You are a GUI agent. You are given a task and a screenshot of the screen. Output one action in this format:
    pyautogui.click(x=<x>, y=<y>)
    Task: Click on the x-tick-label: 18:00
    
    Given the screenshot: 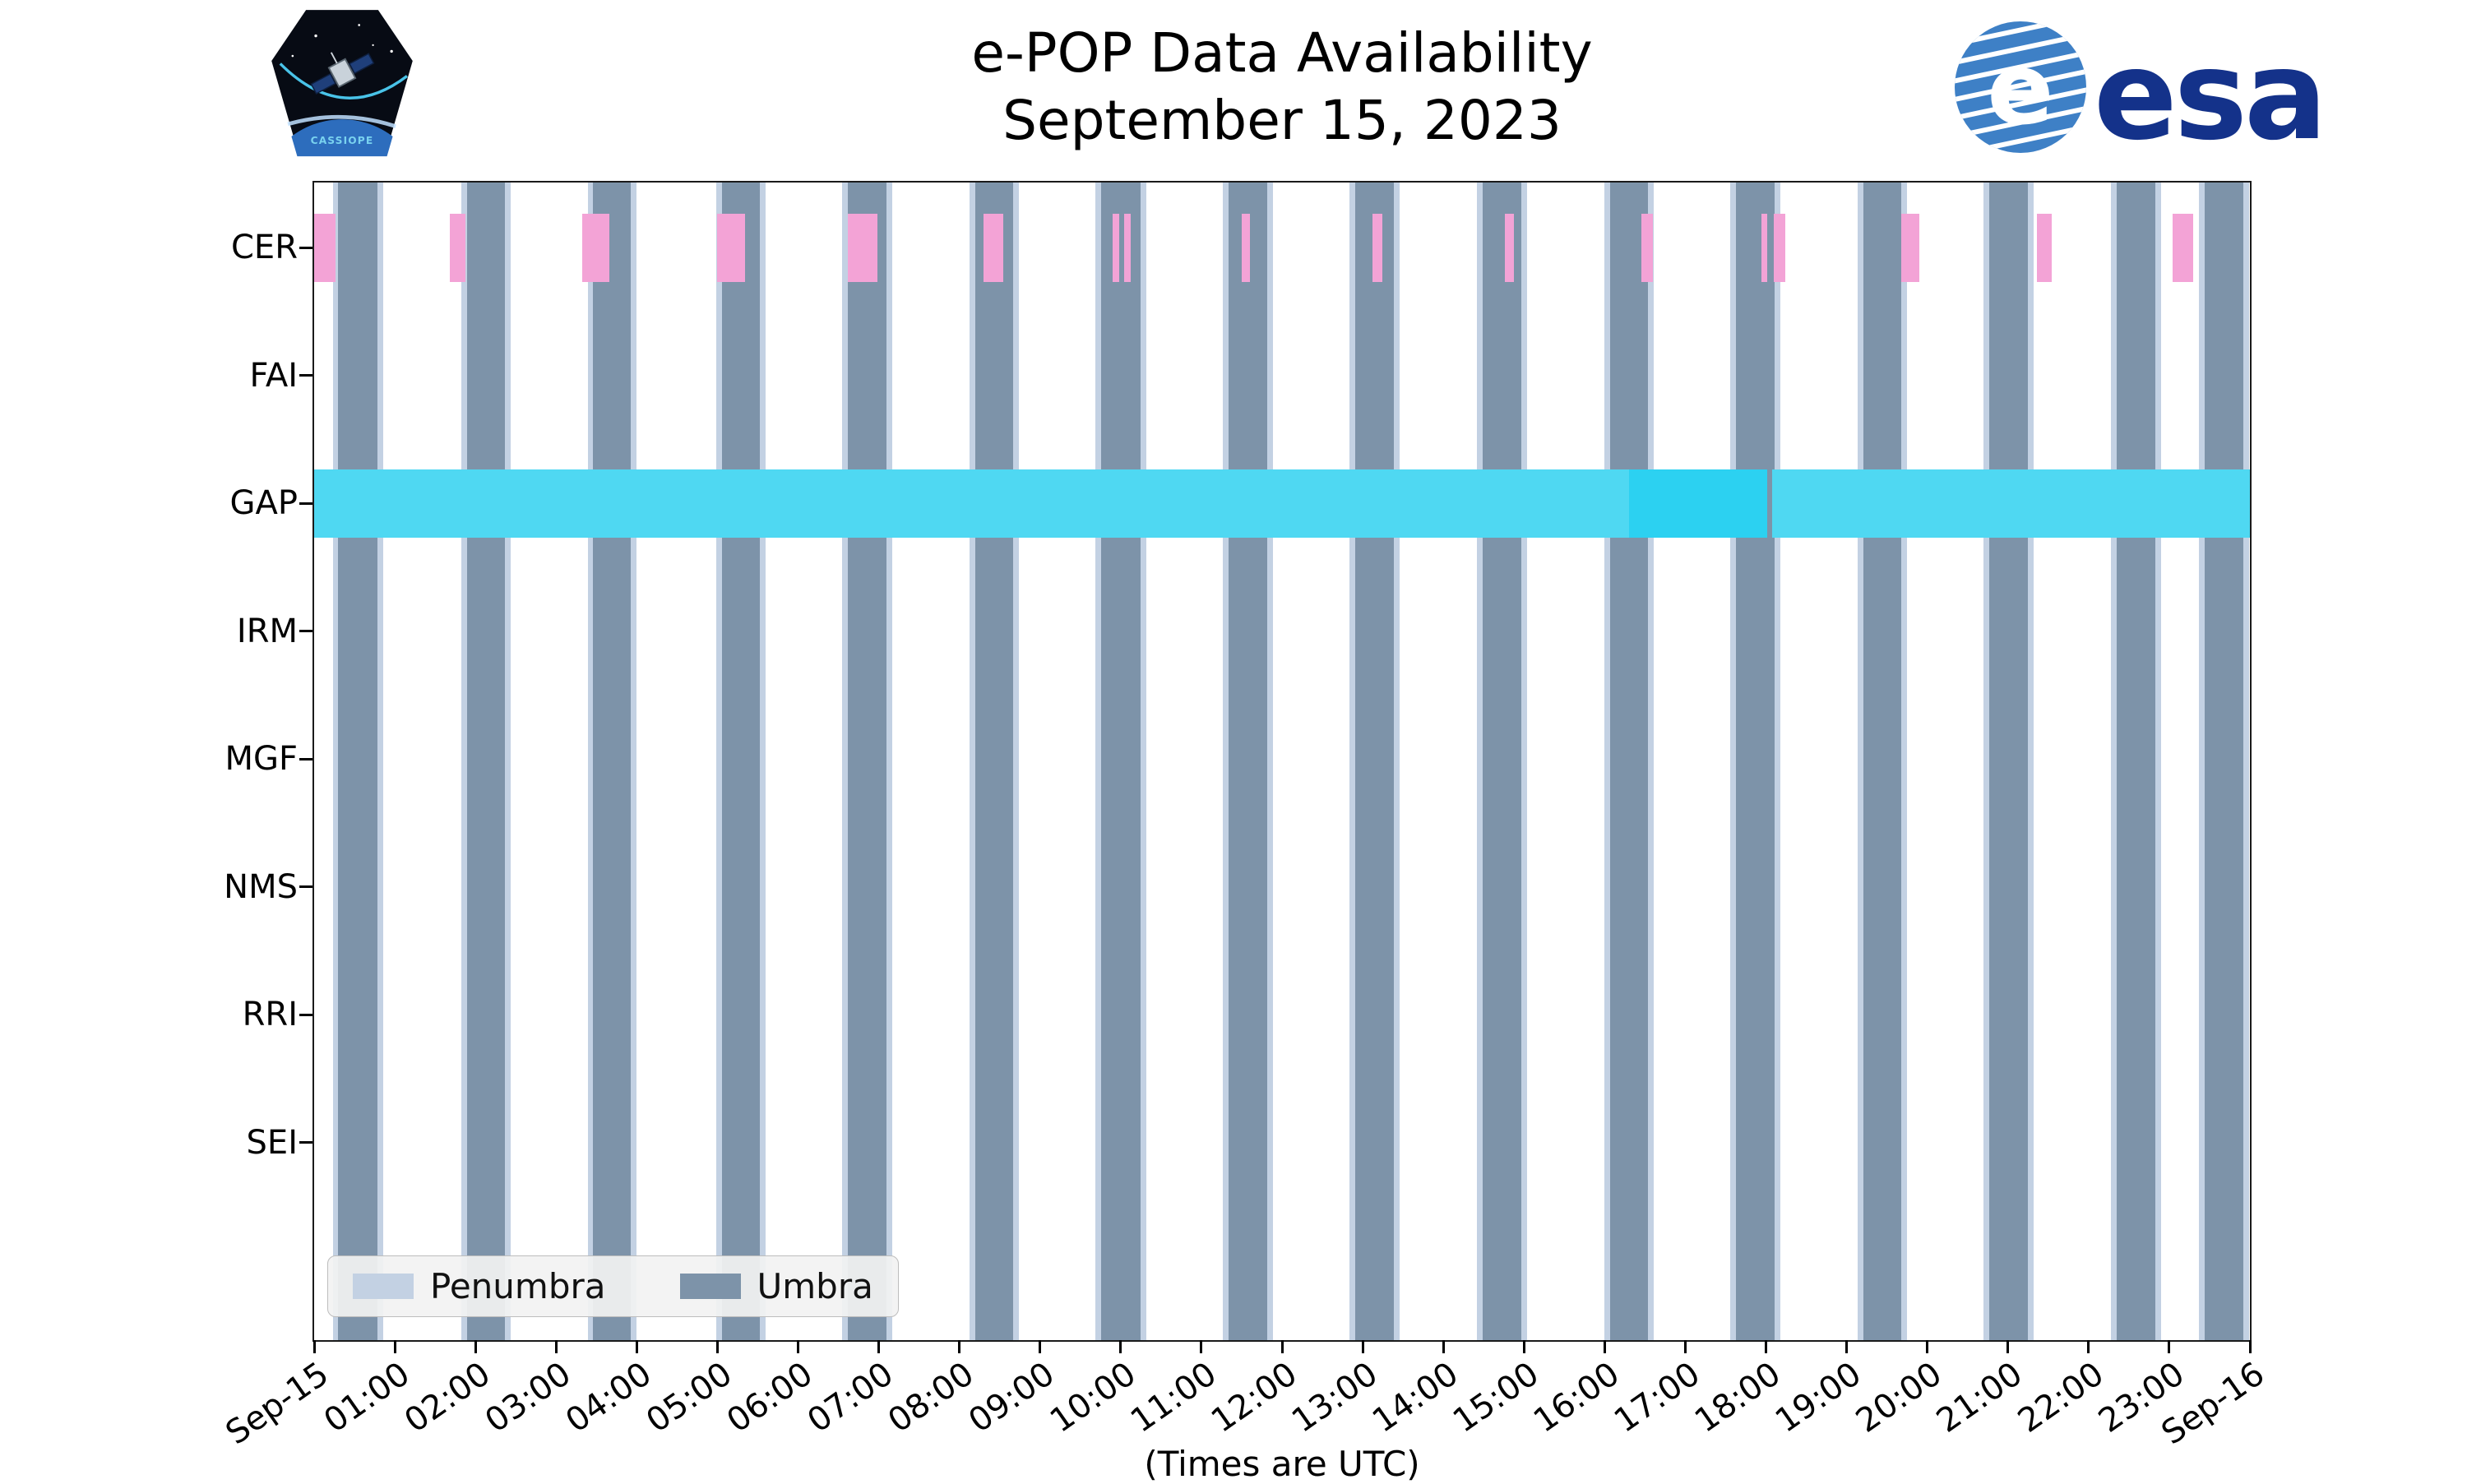 What is the action you would take?
    pyautogui.click(x=1738, y=1398)
    